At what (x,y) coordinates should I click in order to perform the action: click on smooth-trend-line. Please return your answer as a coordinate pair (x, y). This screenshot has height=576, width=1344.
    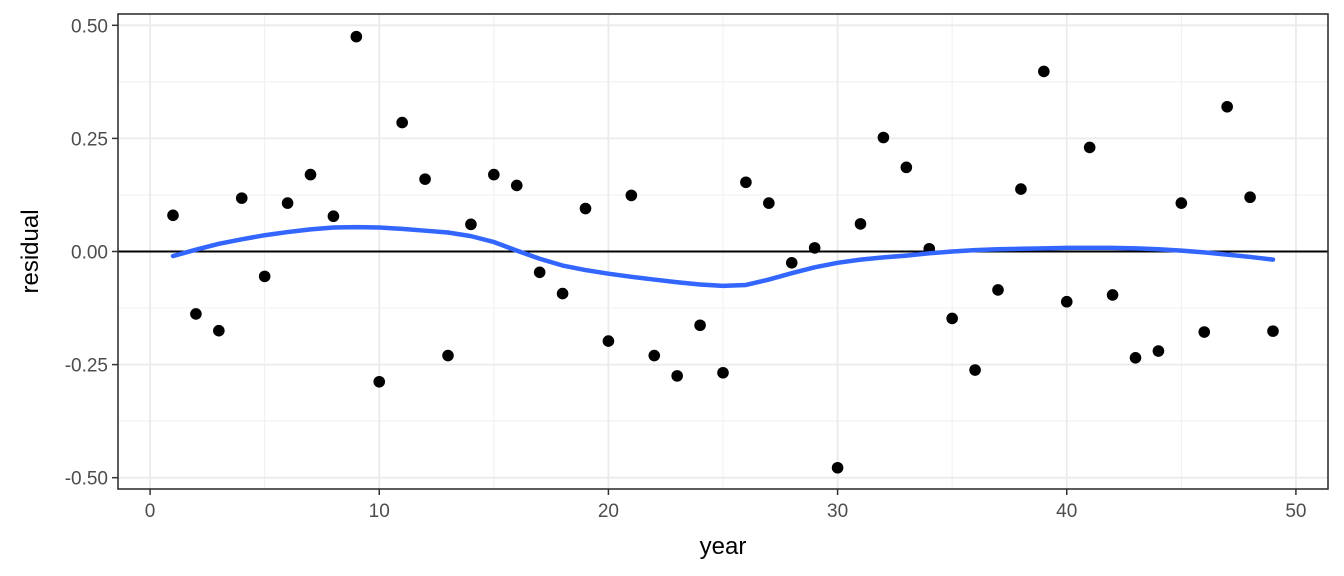
    Looking at the image, I should click on (723, 256).